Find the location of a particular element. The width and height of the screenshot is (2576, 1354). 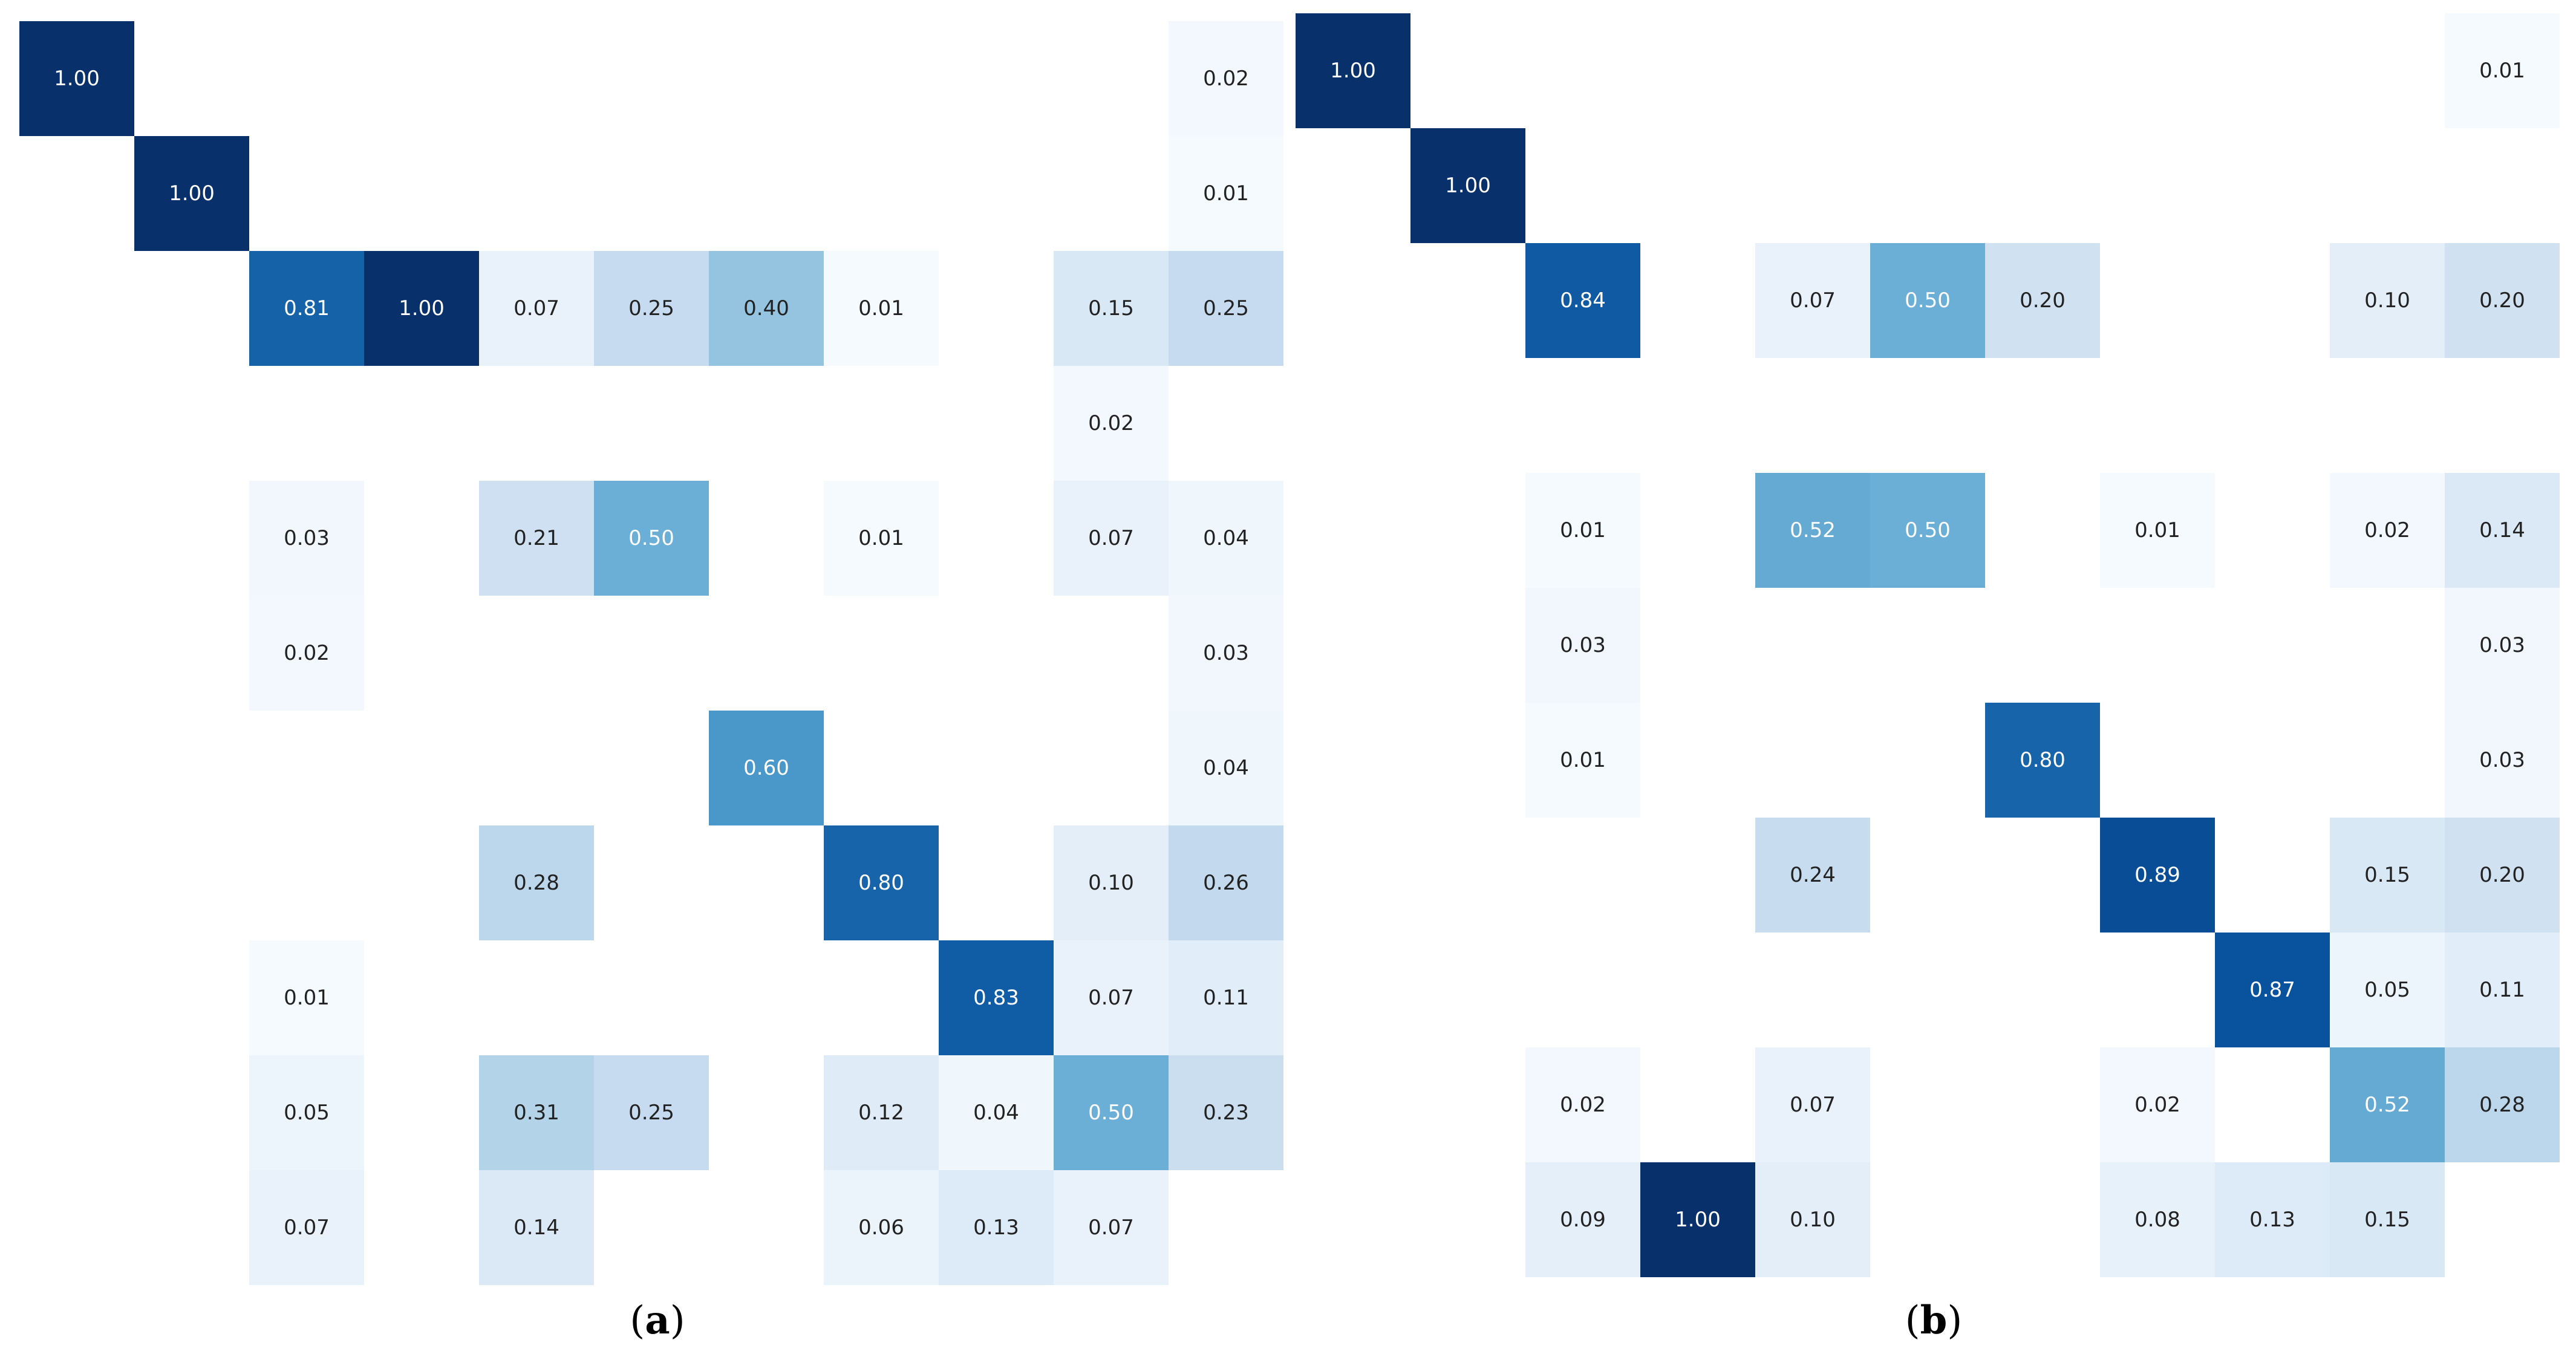

heatmap-cell-label: 0.15 is located at coordinates (1111, 308).